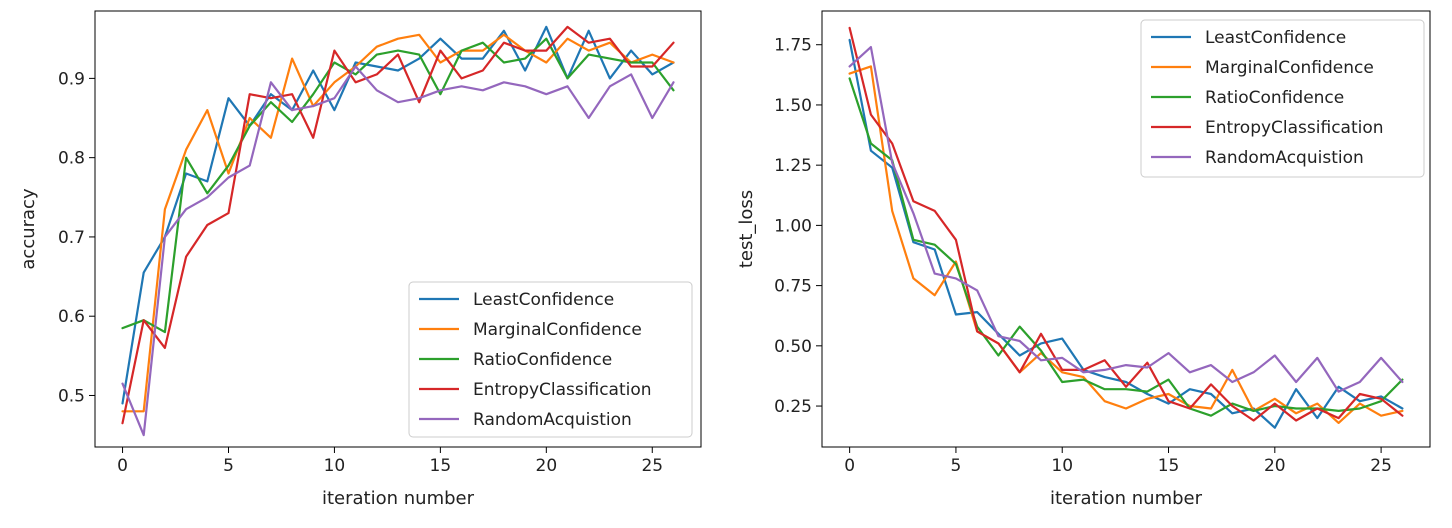  Describe the element at coordinates (793, 226) in the screenshot. I see `y-tick-label: 1.00` at that location.